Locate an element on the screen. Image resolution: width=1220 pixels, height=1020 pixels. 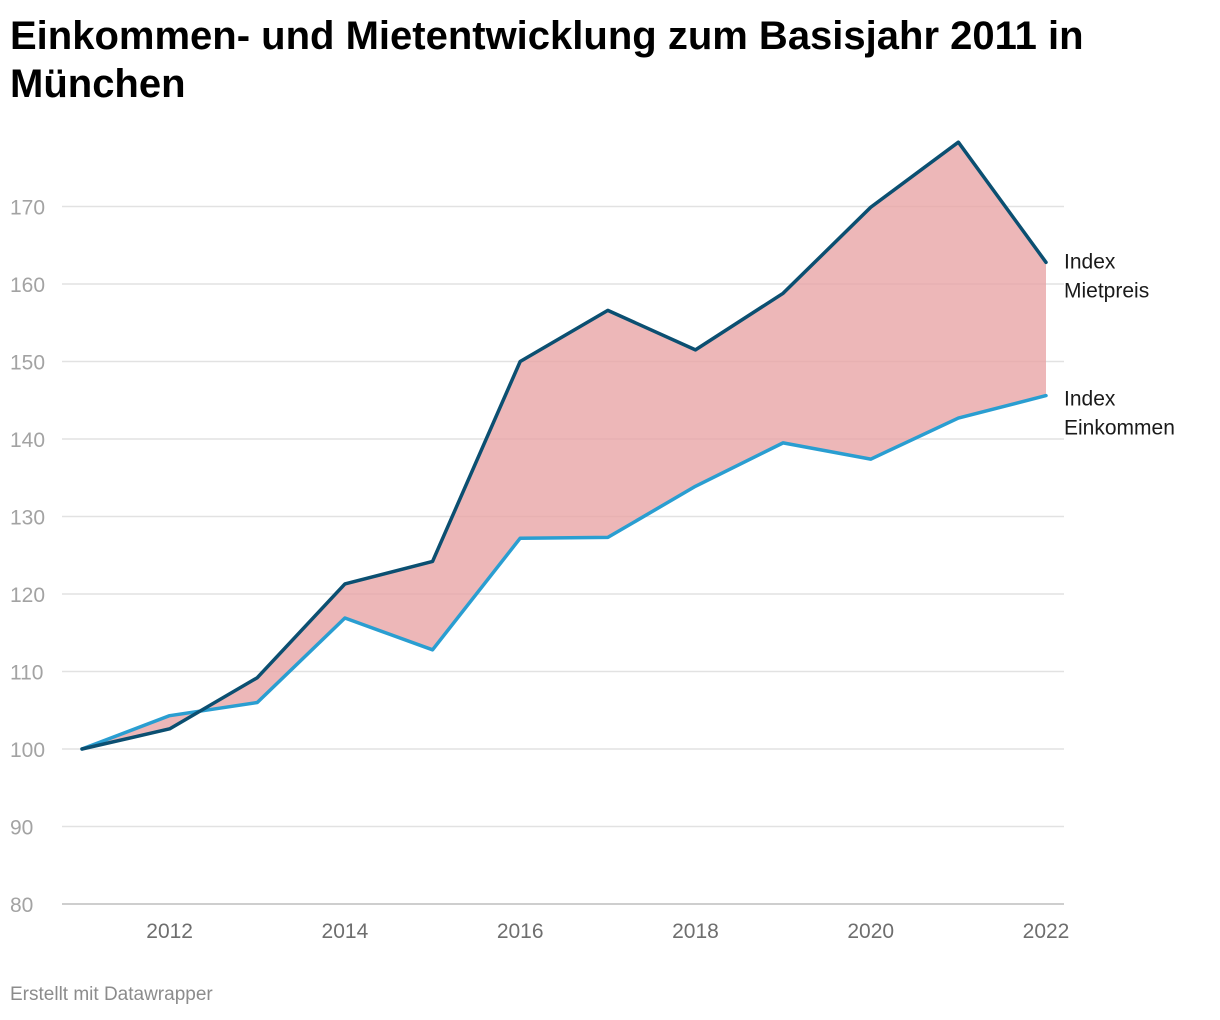
y-tick-label: 150 is located at coordinates (27, 363).